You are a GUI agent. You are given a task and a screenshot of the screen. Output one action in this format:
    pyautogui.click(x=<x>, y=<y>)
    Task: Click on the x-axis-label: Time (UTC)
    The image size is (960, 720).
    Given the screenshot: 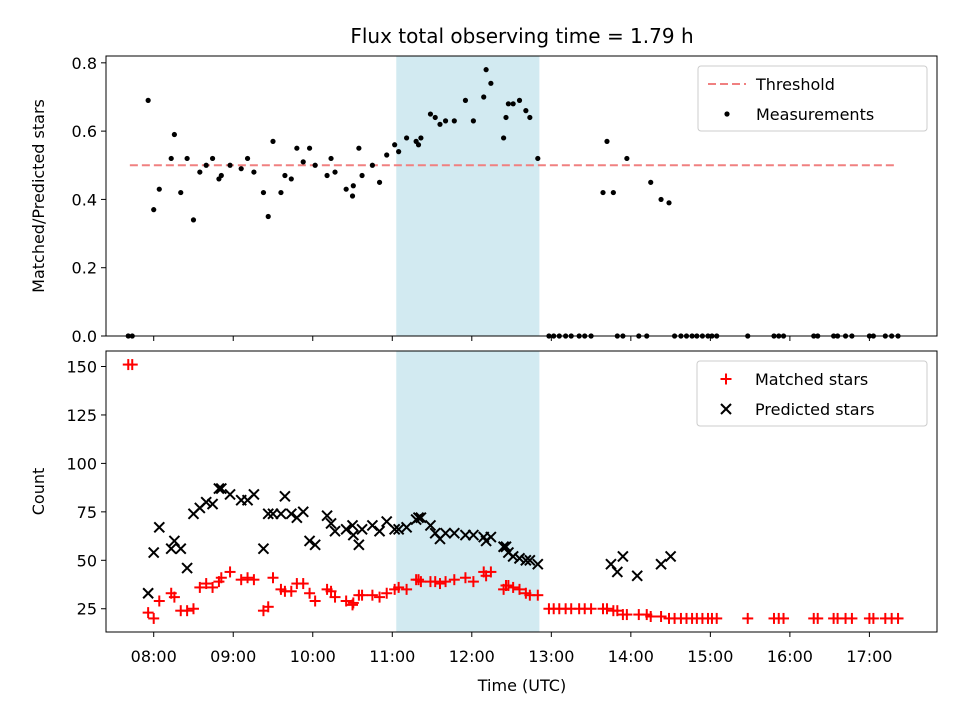 What is the action you would take?
    pyautogui.click(x=521, y=685)
    